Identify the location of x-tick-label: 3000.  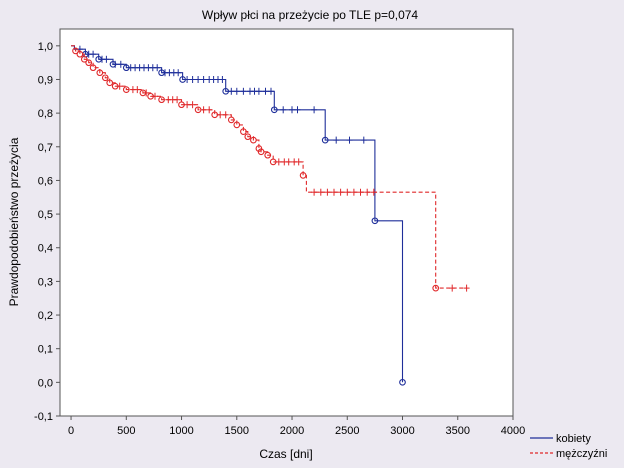
(402, 431).